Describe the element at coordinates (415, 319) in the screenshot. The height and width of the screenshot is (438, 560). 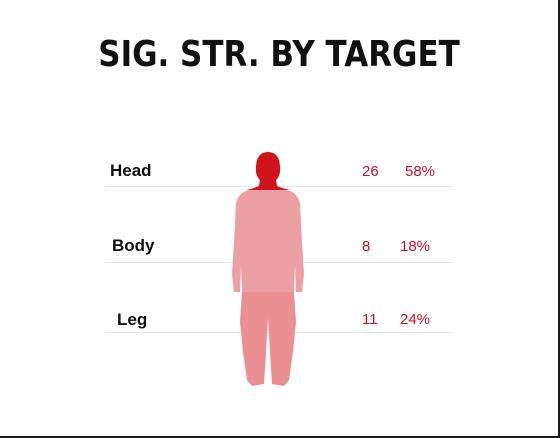
I see `row-leg-percent: 24%` at that location.